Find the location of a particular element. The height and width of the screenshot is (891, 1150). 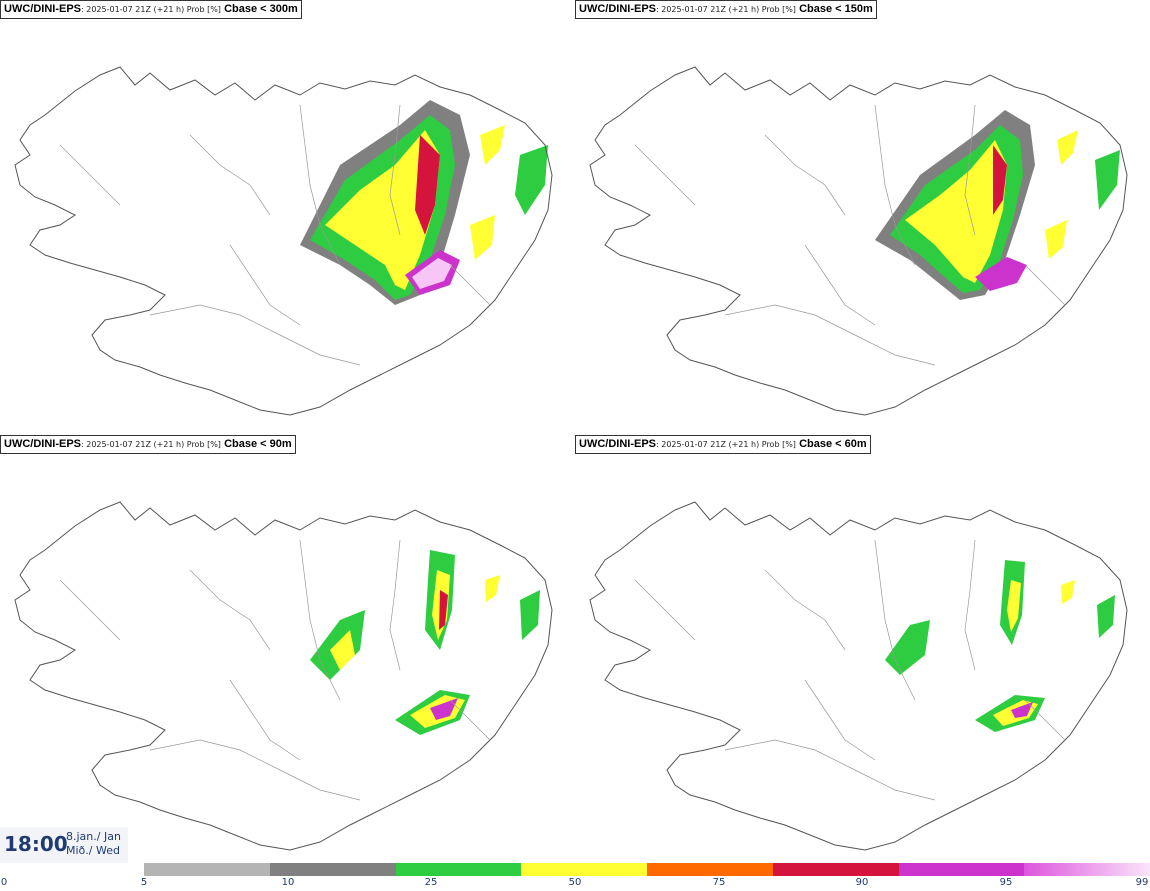

parameter-label: Cbase < 90m is located at coordinates (258, 444).